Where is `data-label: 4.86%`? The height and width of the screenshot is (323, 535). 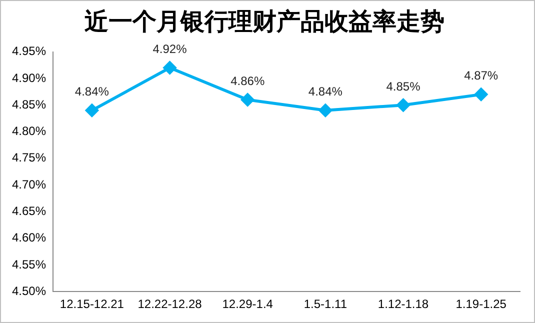
data-label: 4.86% is located at coordinates (247, 81).